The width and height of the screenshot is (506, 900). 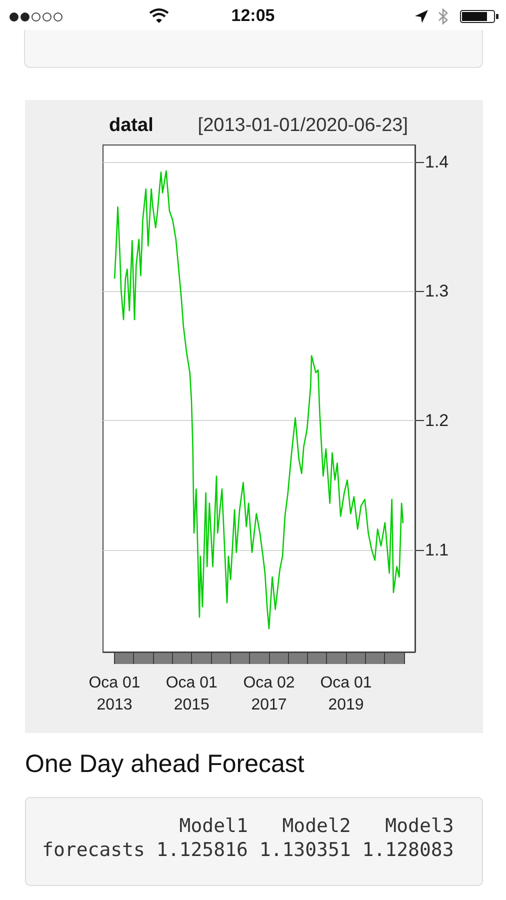 What do you see at coordinates (437, 162) in the screenshot?
I see `y-tick-label: 1.4` at bounding box center [437, 162].